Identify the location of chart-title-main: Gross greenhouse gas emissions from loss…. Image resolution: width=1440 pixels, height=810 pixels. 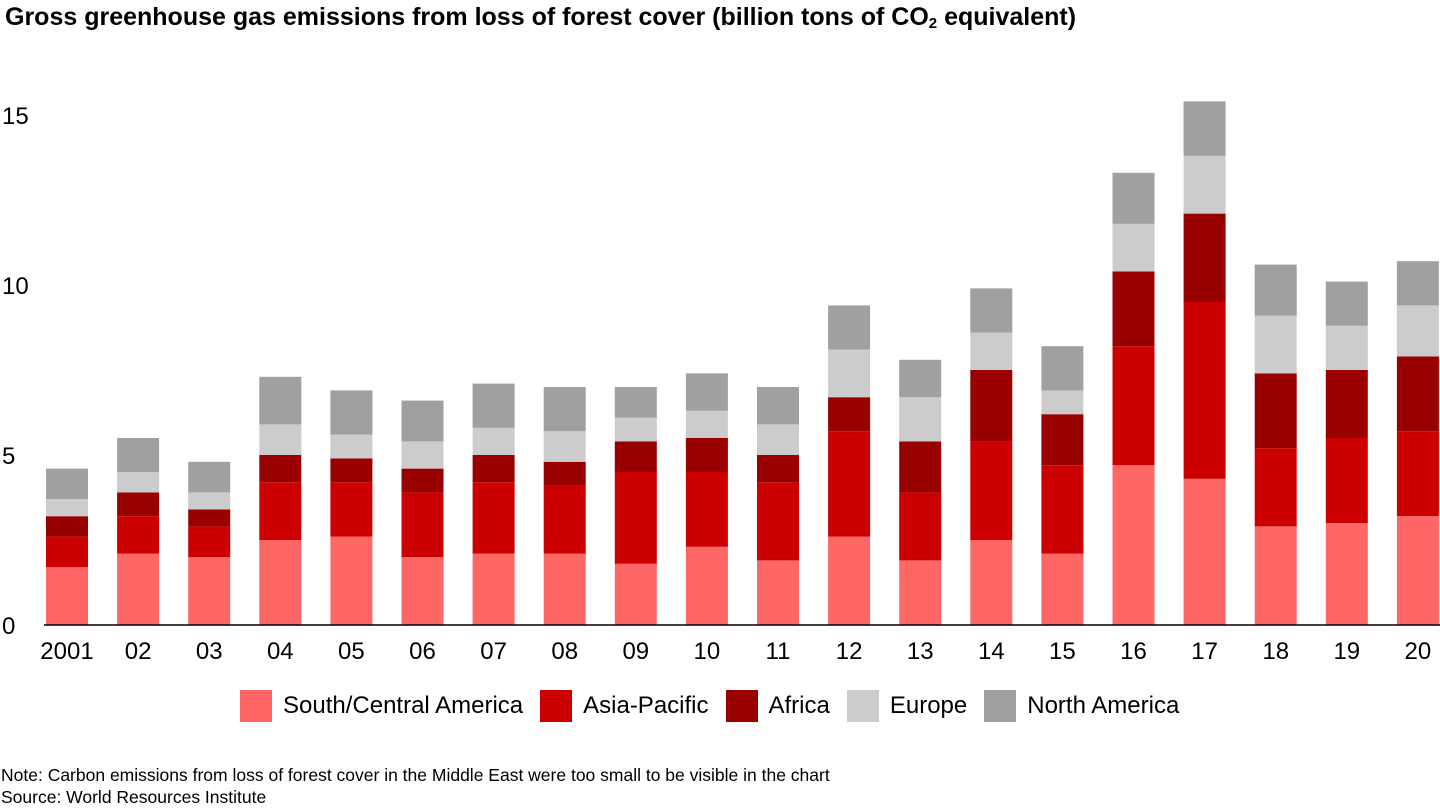
(467, 17).